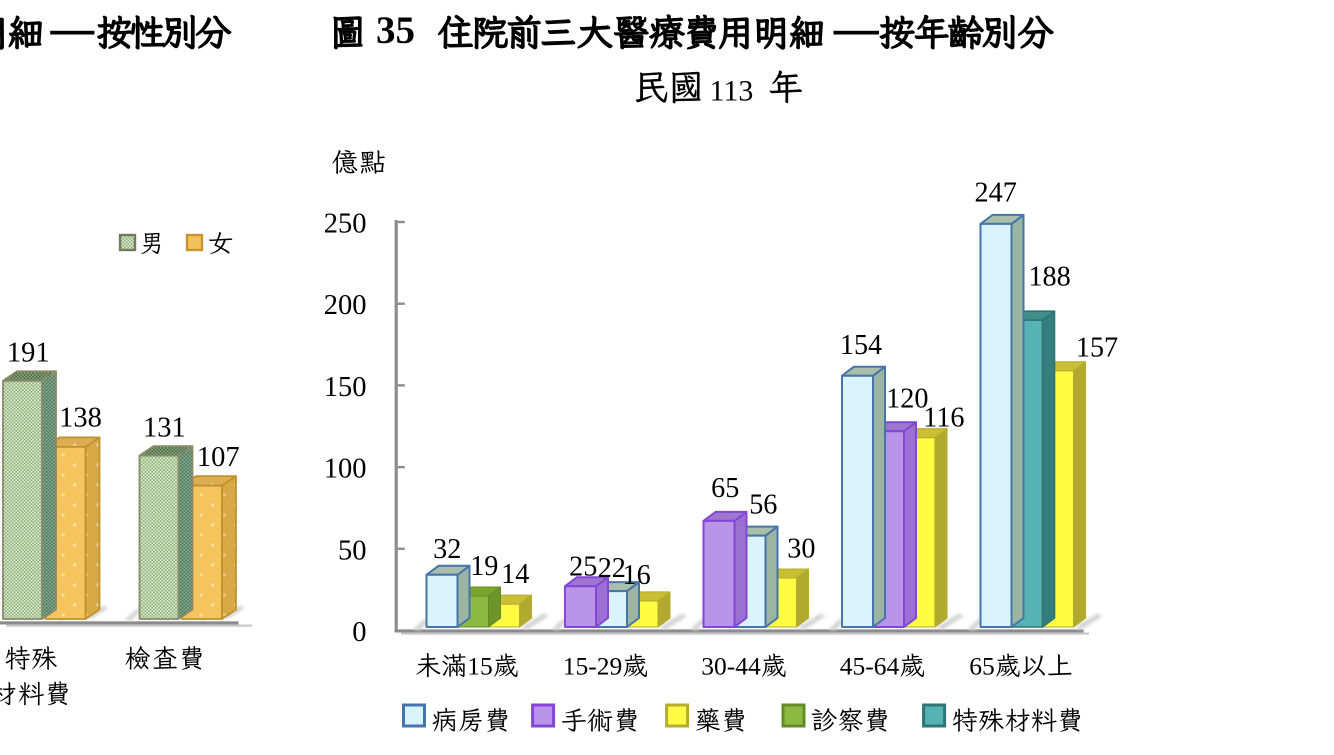 The image size is (1334, 755). I want to click on svg-text: 56, so click(763, 504).